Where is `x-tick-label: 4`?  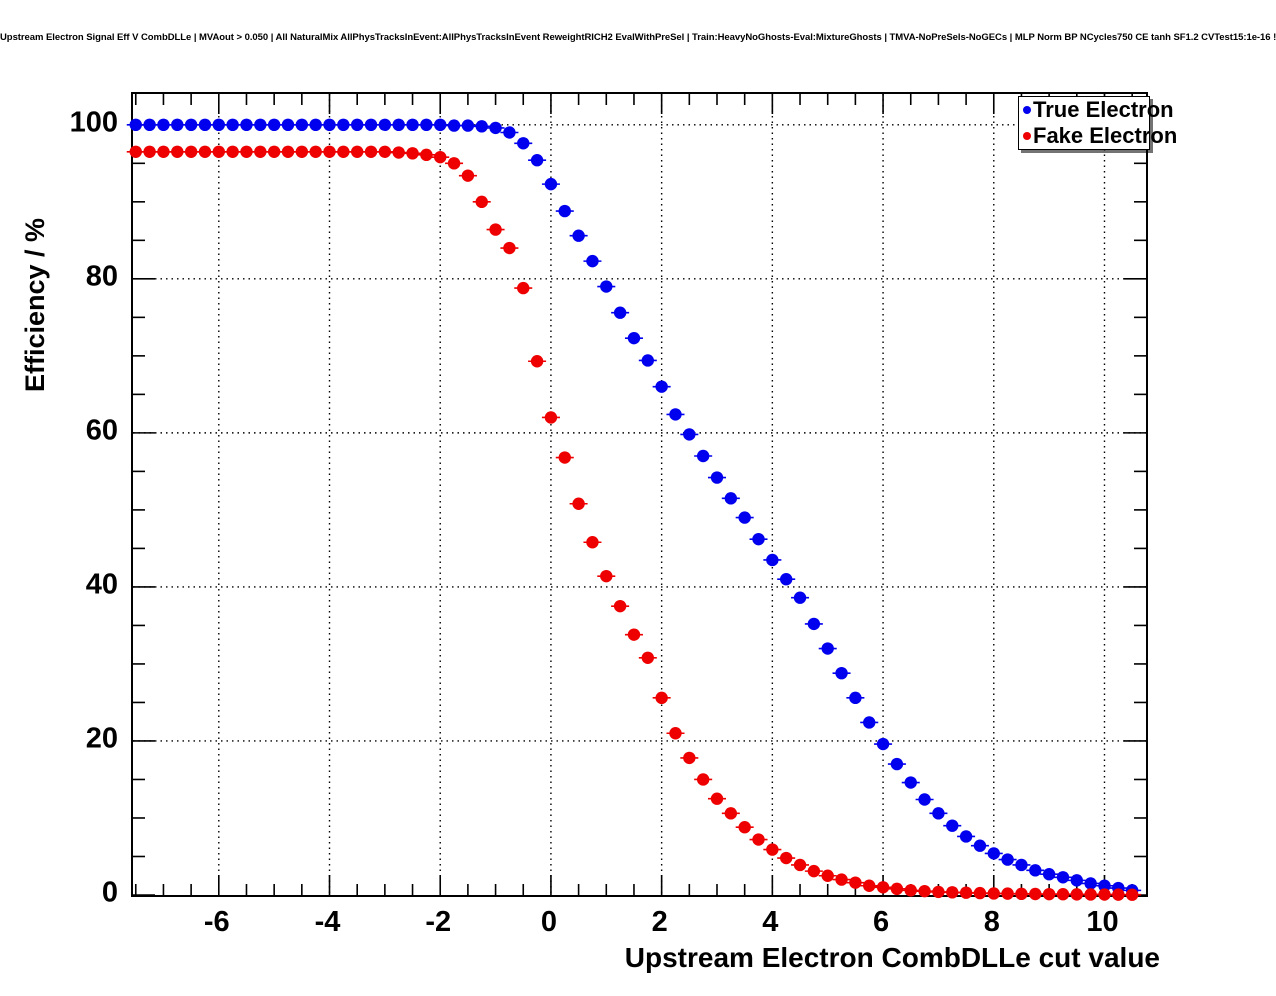 x-tick-label: 4 is located at coordinates (770, 922).